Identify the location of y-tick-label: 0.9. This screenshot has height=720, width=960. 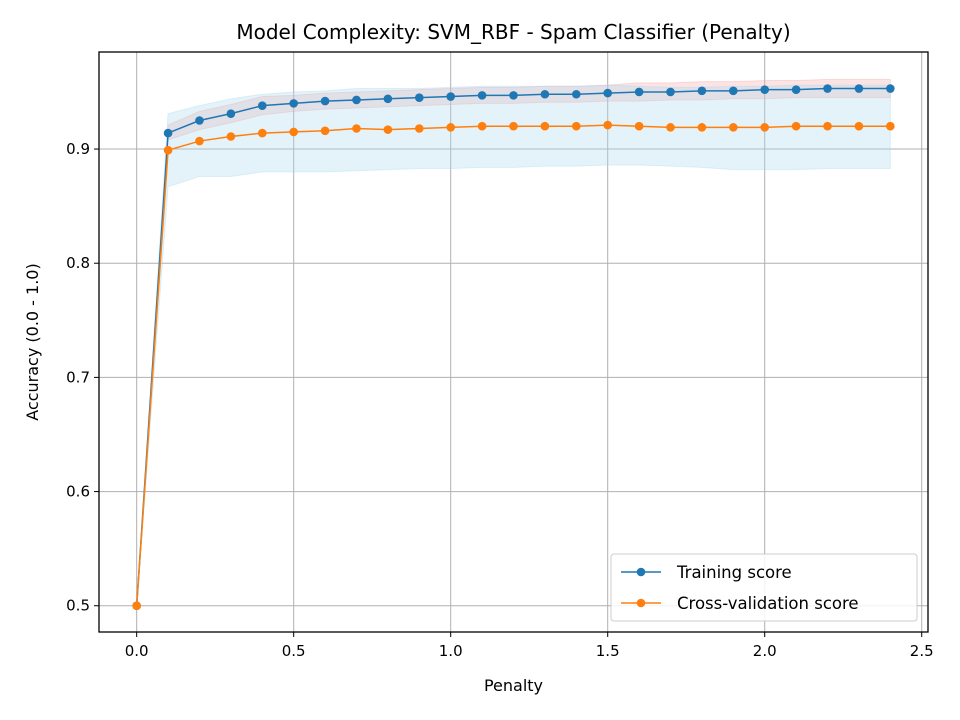
(78, 149).